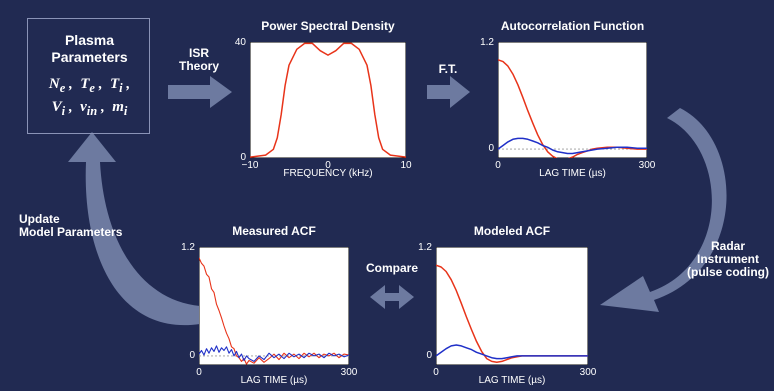 This screenshot has height=391, width=774. I want to click on params-title-line1: Plasma, so click(89, 40).